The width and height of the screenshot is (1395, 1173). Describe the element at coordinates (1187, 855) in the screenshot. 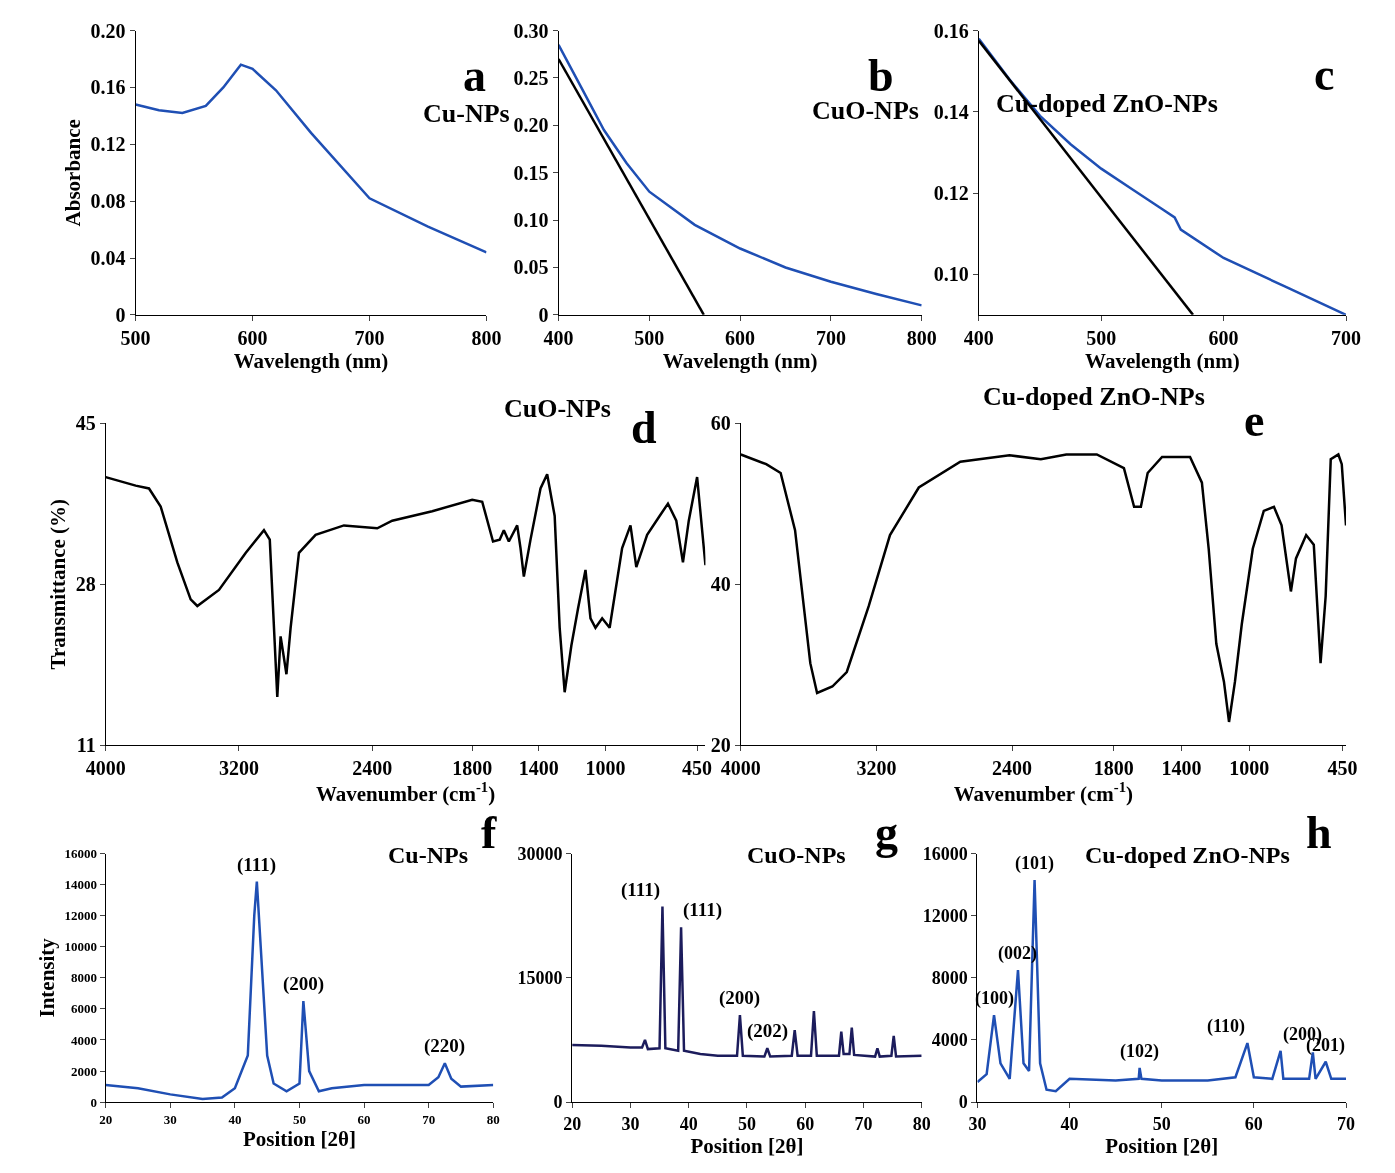

I see `chart-title: Cu-doped ZnO-NPs` at that location.